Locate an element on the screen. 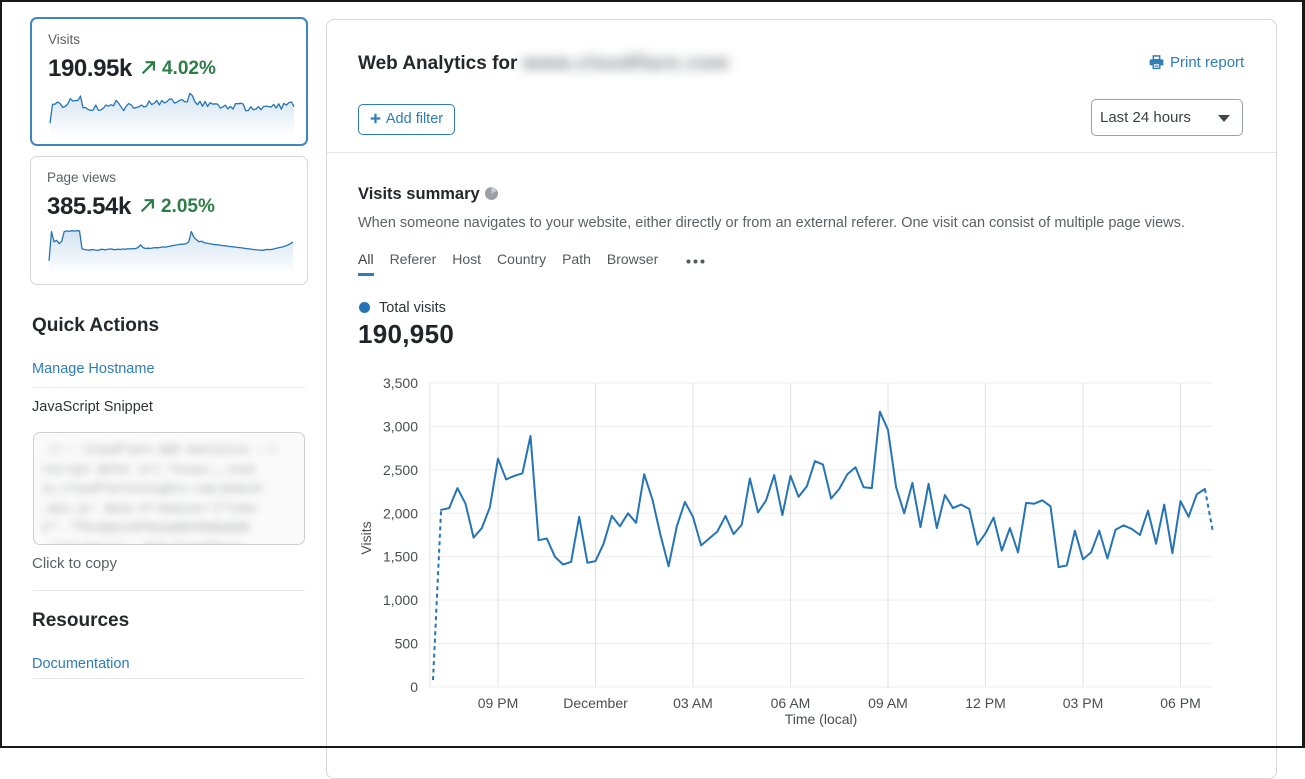 The height and width of the screenshot is (779, 1305). svg-text: 3,000 is located at coordinates (400, 426).